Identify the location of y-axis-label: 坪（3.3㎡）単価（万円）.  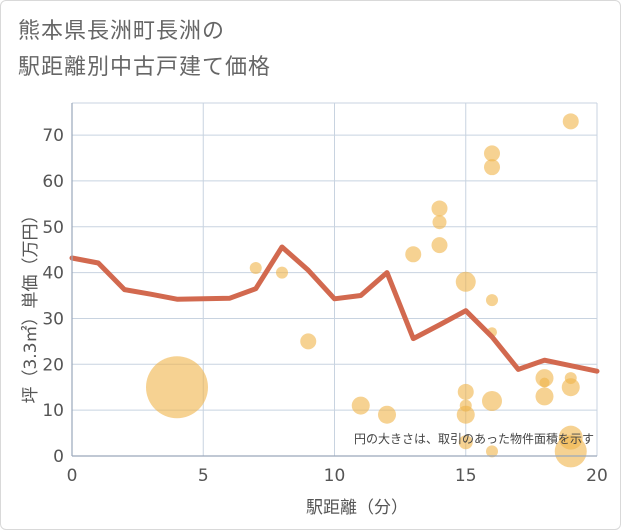
(31, 304).